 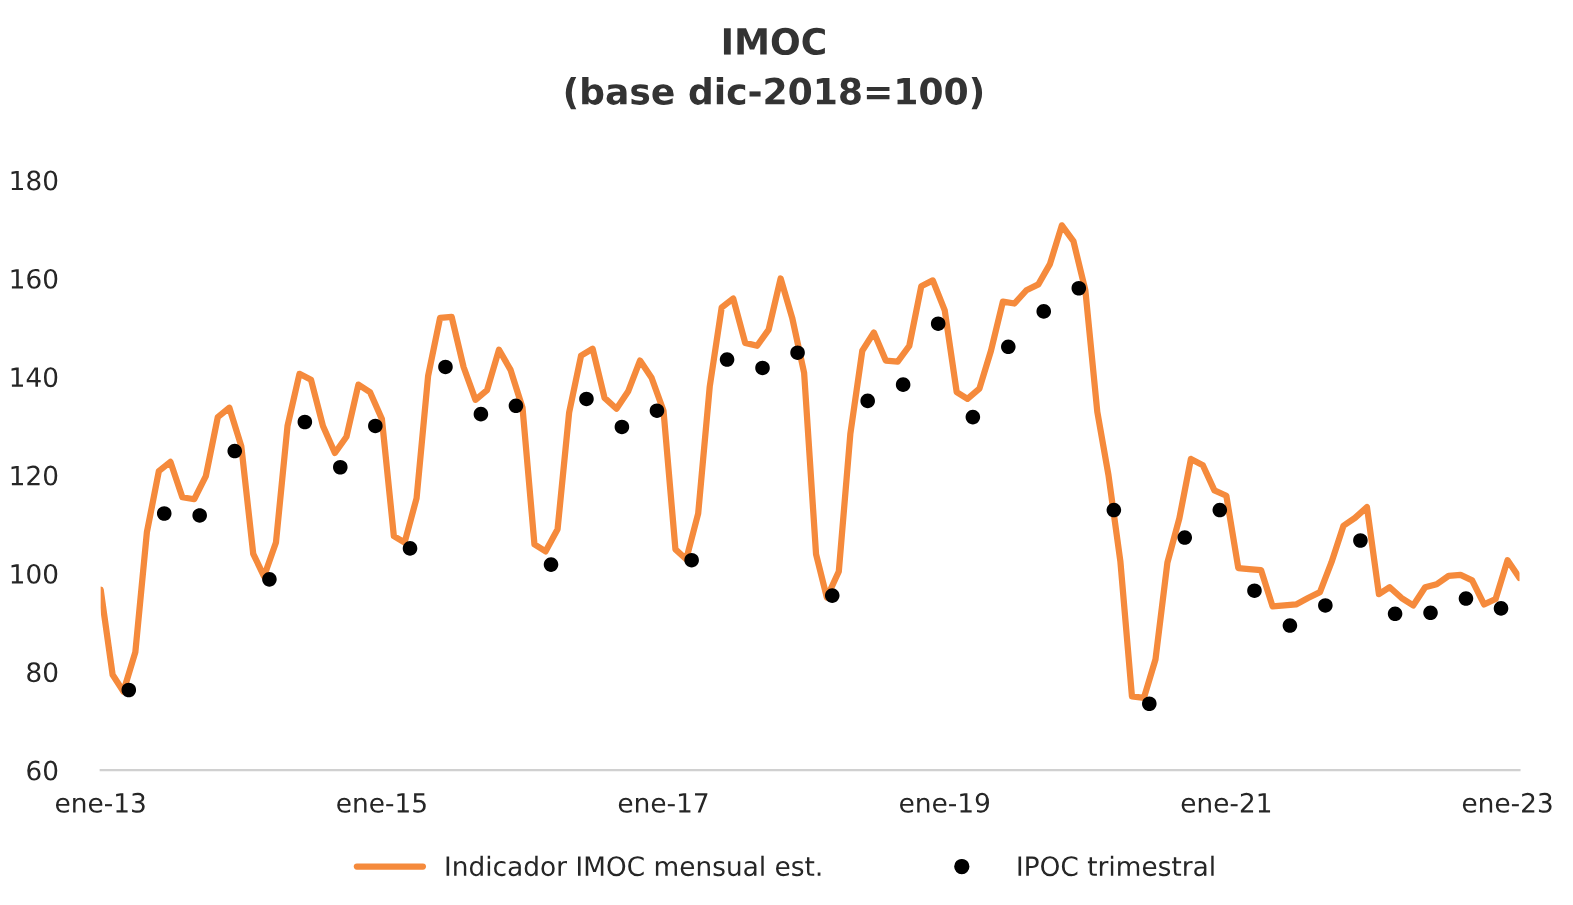 I want to click on y-tick-label: 100, so click(x=34, y=573).